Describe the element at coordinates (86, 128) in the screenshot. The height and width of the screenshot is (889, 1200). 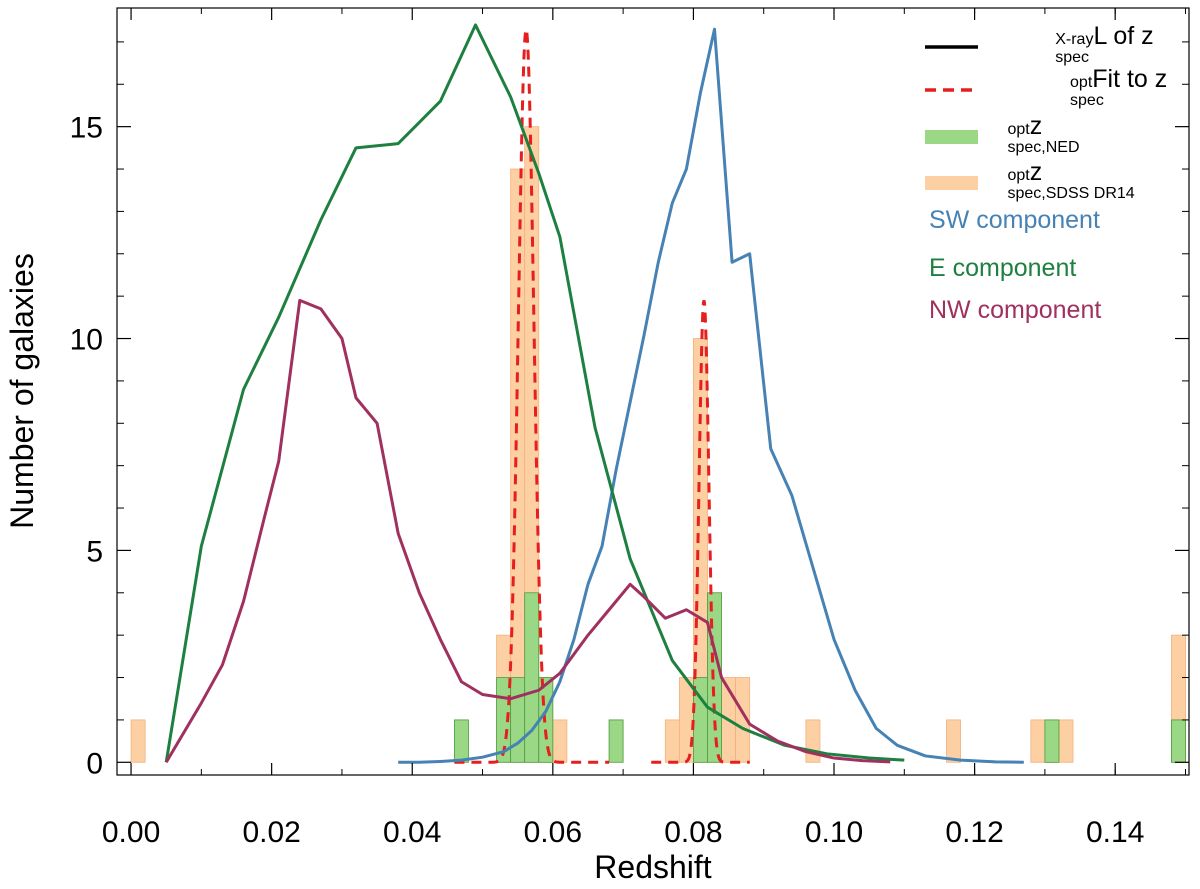
I see `y-tick-label-3: 15` at that location.